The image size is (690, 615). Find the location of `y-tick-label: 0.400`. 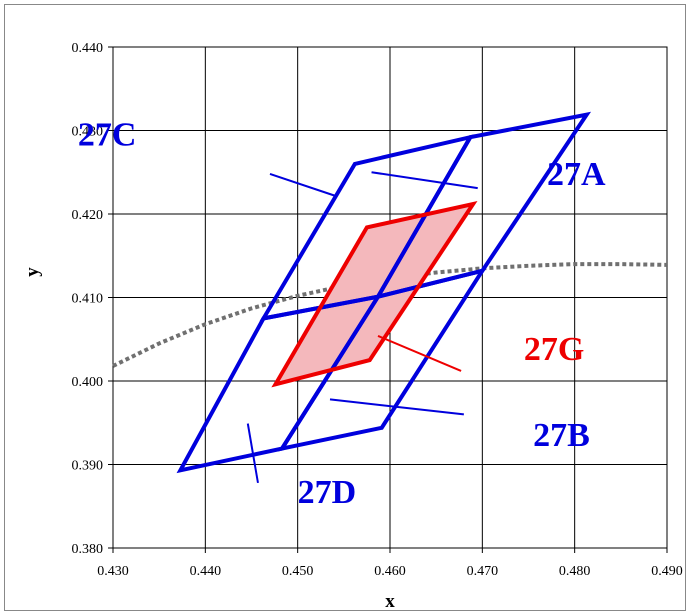

y-tick-label: 0.400 is located at coordinates (88, 382).